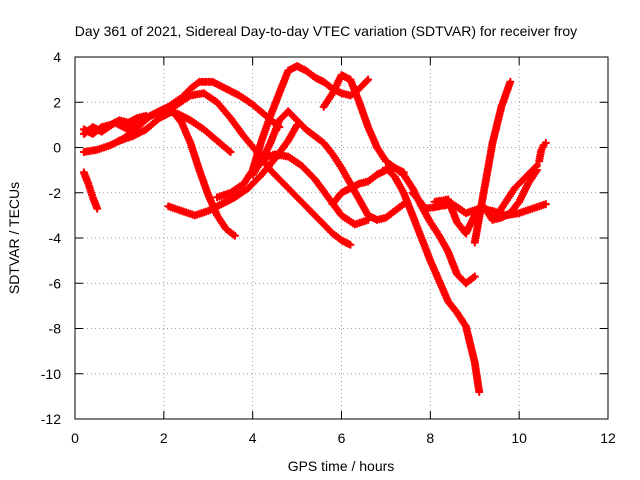 The image size is (640, 480). I want to click on y-tick-label: -12, so click(51, 419).